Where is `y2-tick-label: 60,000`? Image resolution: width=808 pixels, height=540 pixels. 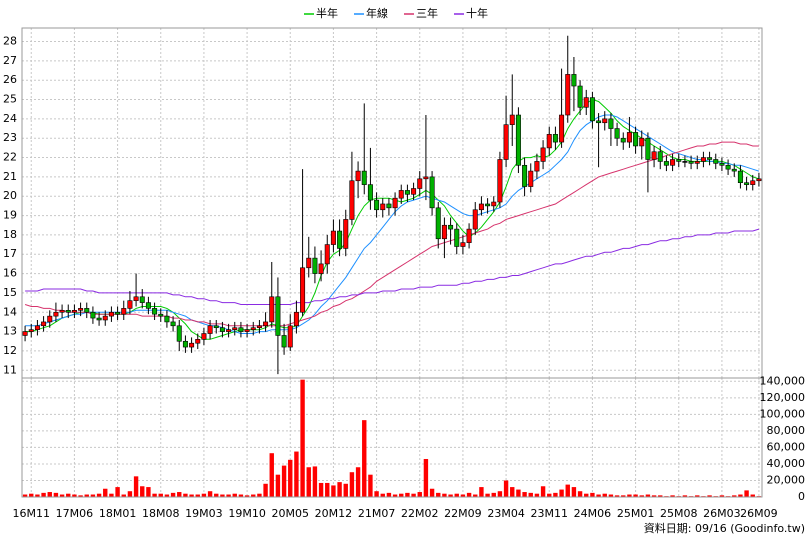
y2-tick-label: 60,000 is located at coordinates (786, 446).